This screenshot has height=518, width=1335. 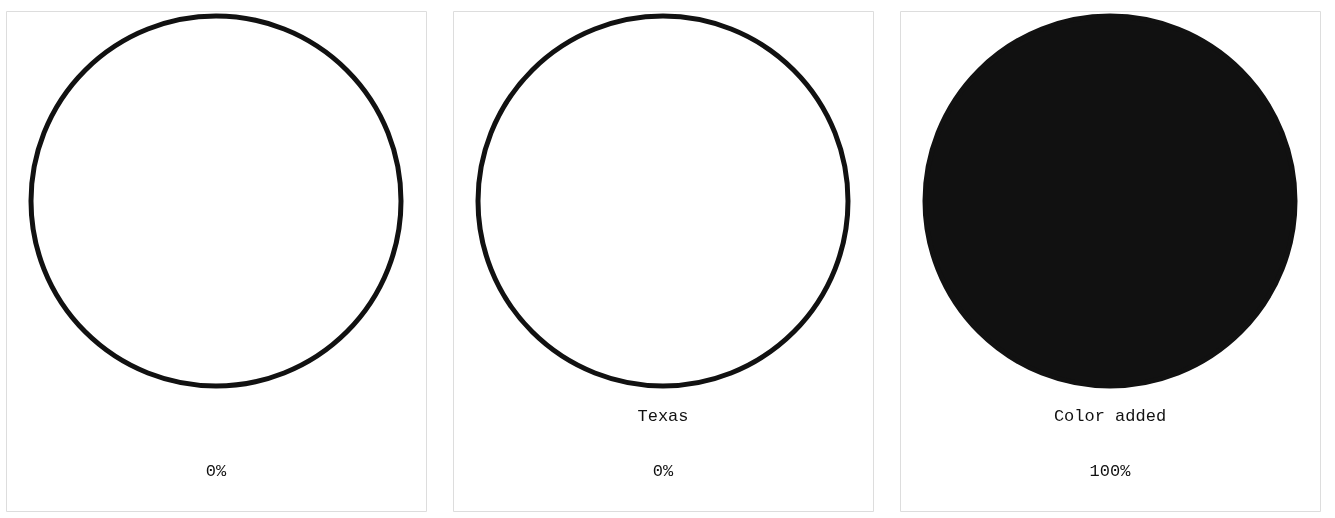 I want to click on text: Color added, so click(x=1110, y=416).